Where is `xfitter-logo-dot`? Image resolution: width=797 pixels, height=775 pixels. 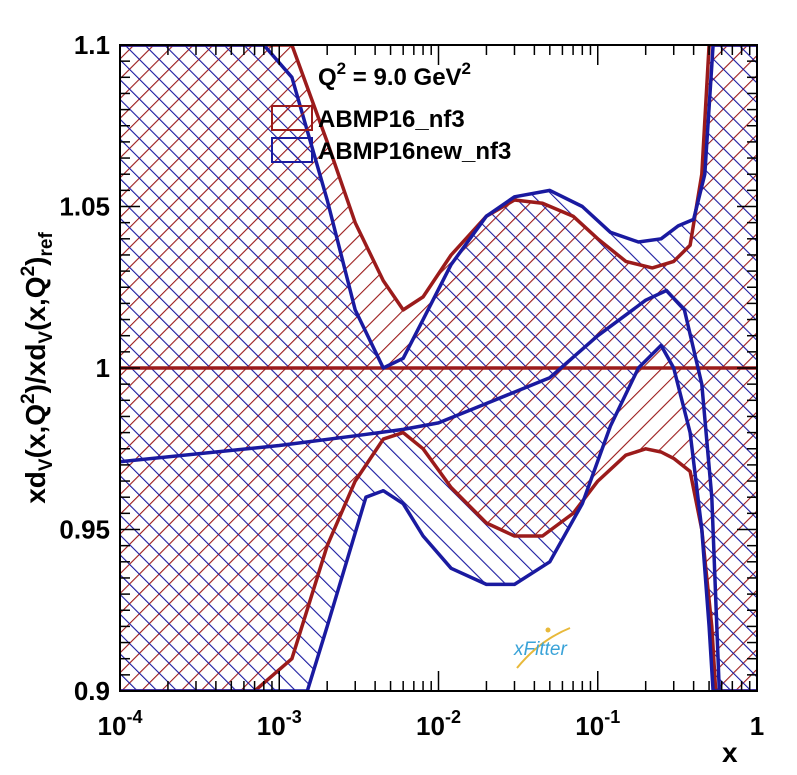
xfitter-logo-dot is located at coordinates (548, 630).